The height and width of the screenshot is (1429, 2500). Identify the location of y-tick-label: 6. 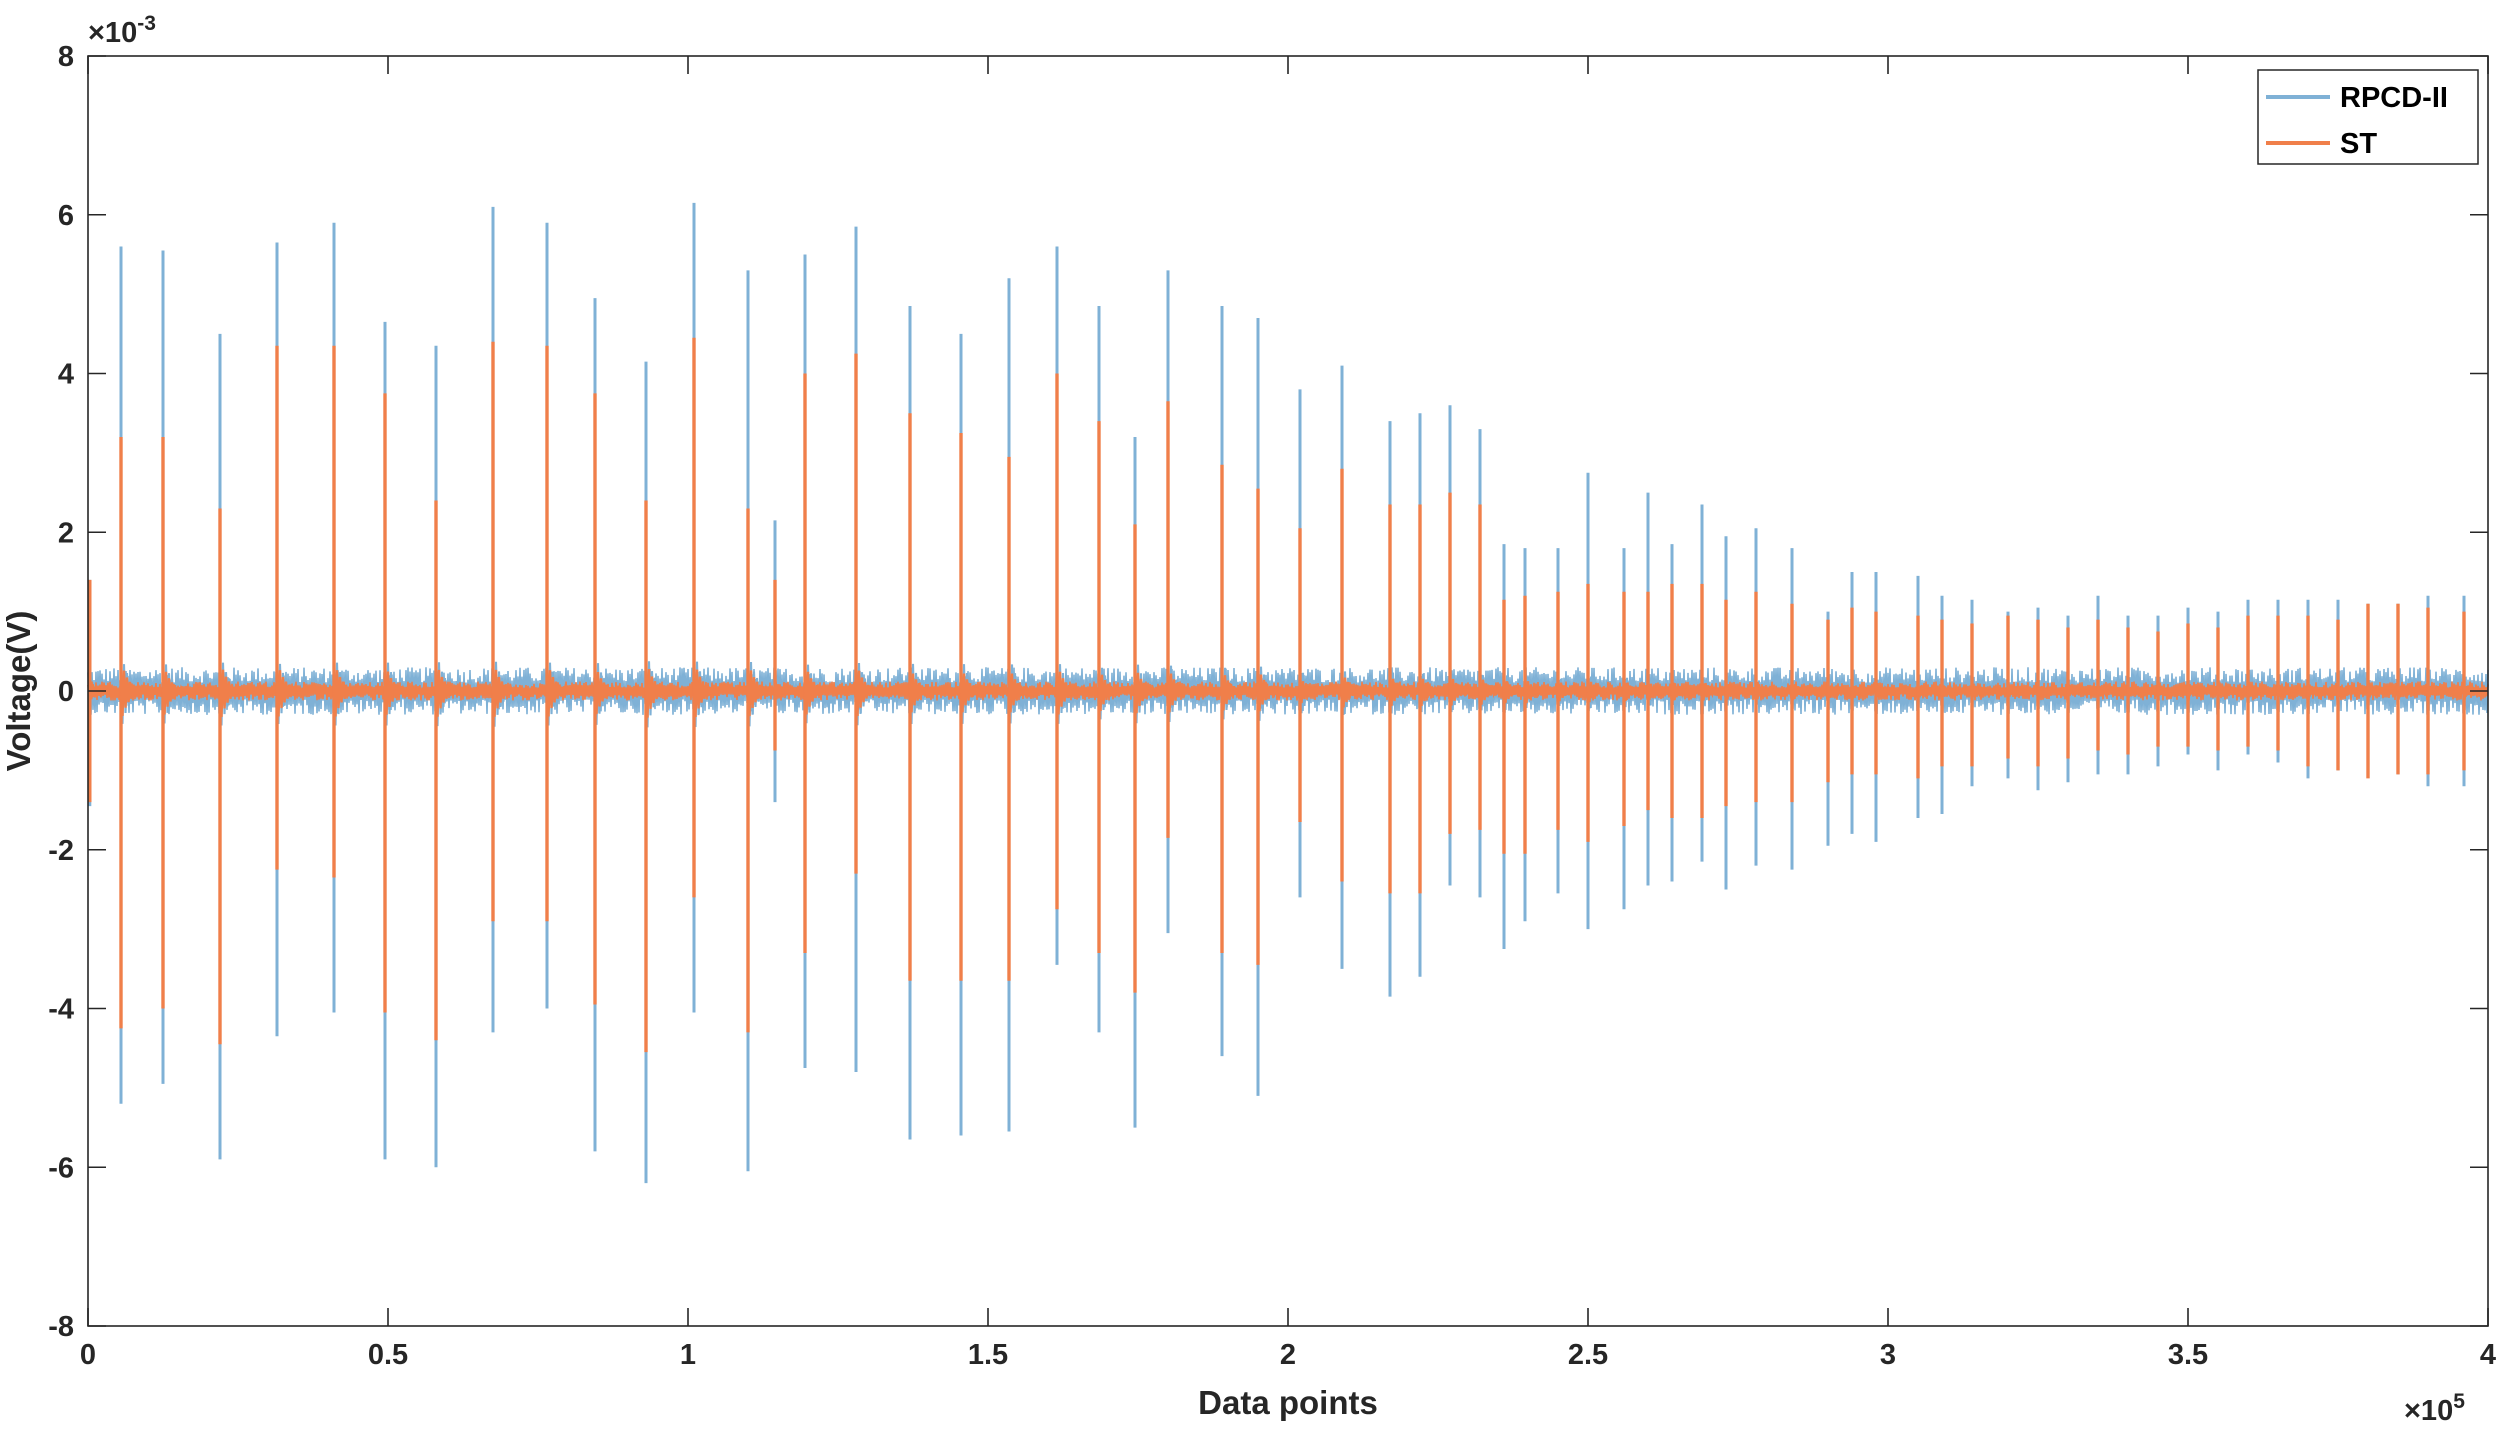
(66, 216).